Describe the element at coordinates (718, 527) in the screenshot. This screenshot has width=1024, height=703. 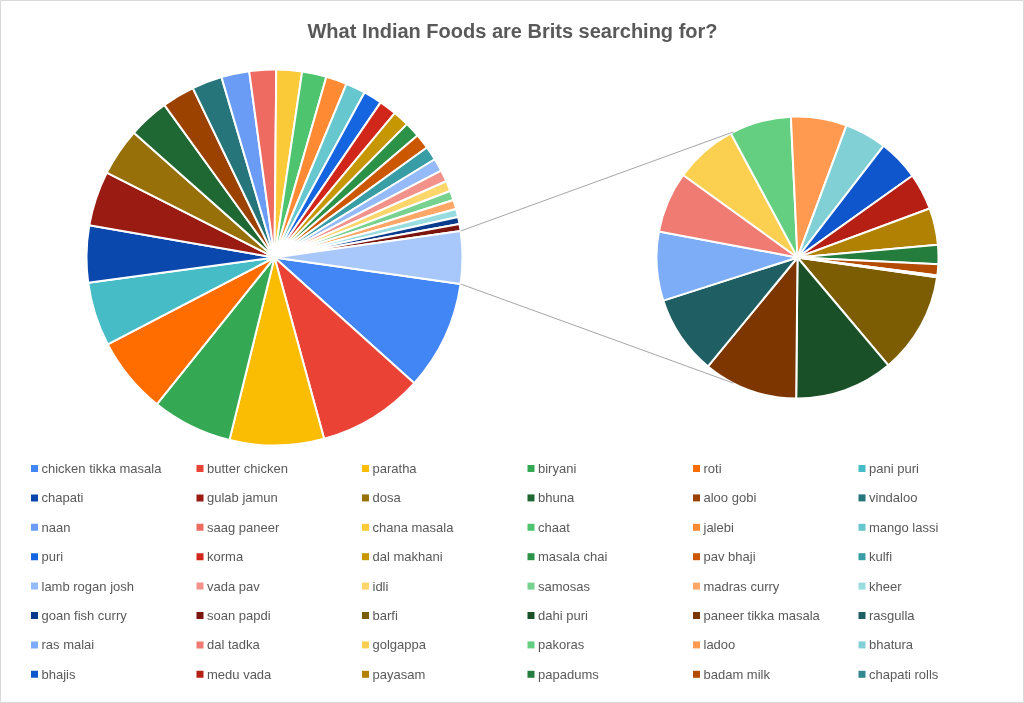
I see `legend-label: jalebi` at that location.